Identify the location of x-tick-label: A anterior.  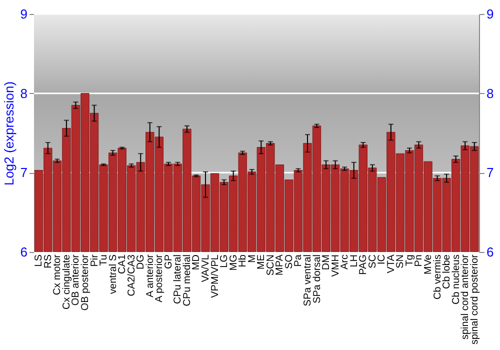
(150, 276).